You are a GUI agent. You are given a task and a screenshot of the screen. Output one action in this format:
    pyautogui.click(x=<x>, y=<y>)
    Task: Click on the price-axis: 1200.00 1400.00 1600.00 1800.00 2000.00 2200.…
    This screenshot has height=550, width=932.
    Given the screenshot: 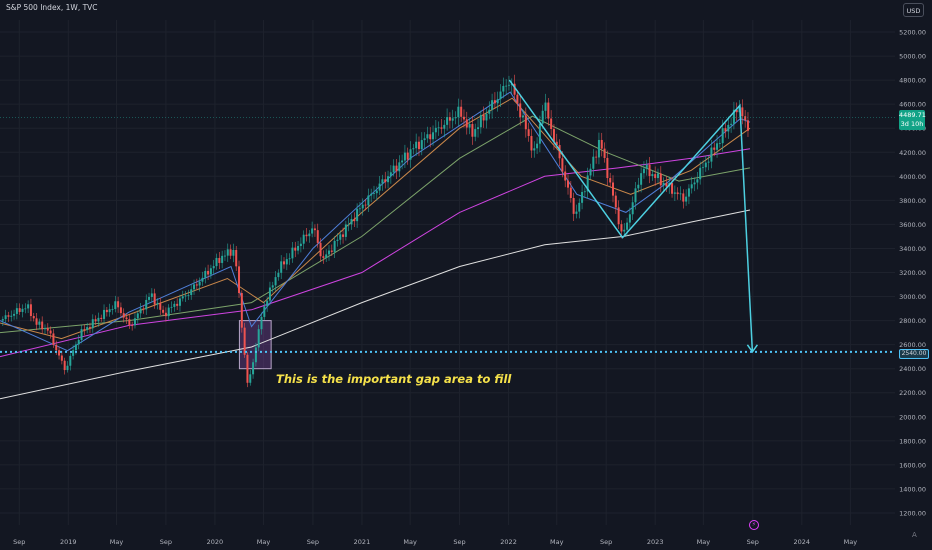 What is the action you would take?
    pyautogui.click(x=912, y=273)
    